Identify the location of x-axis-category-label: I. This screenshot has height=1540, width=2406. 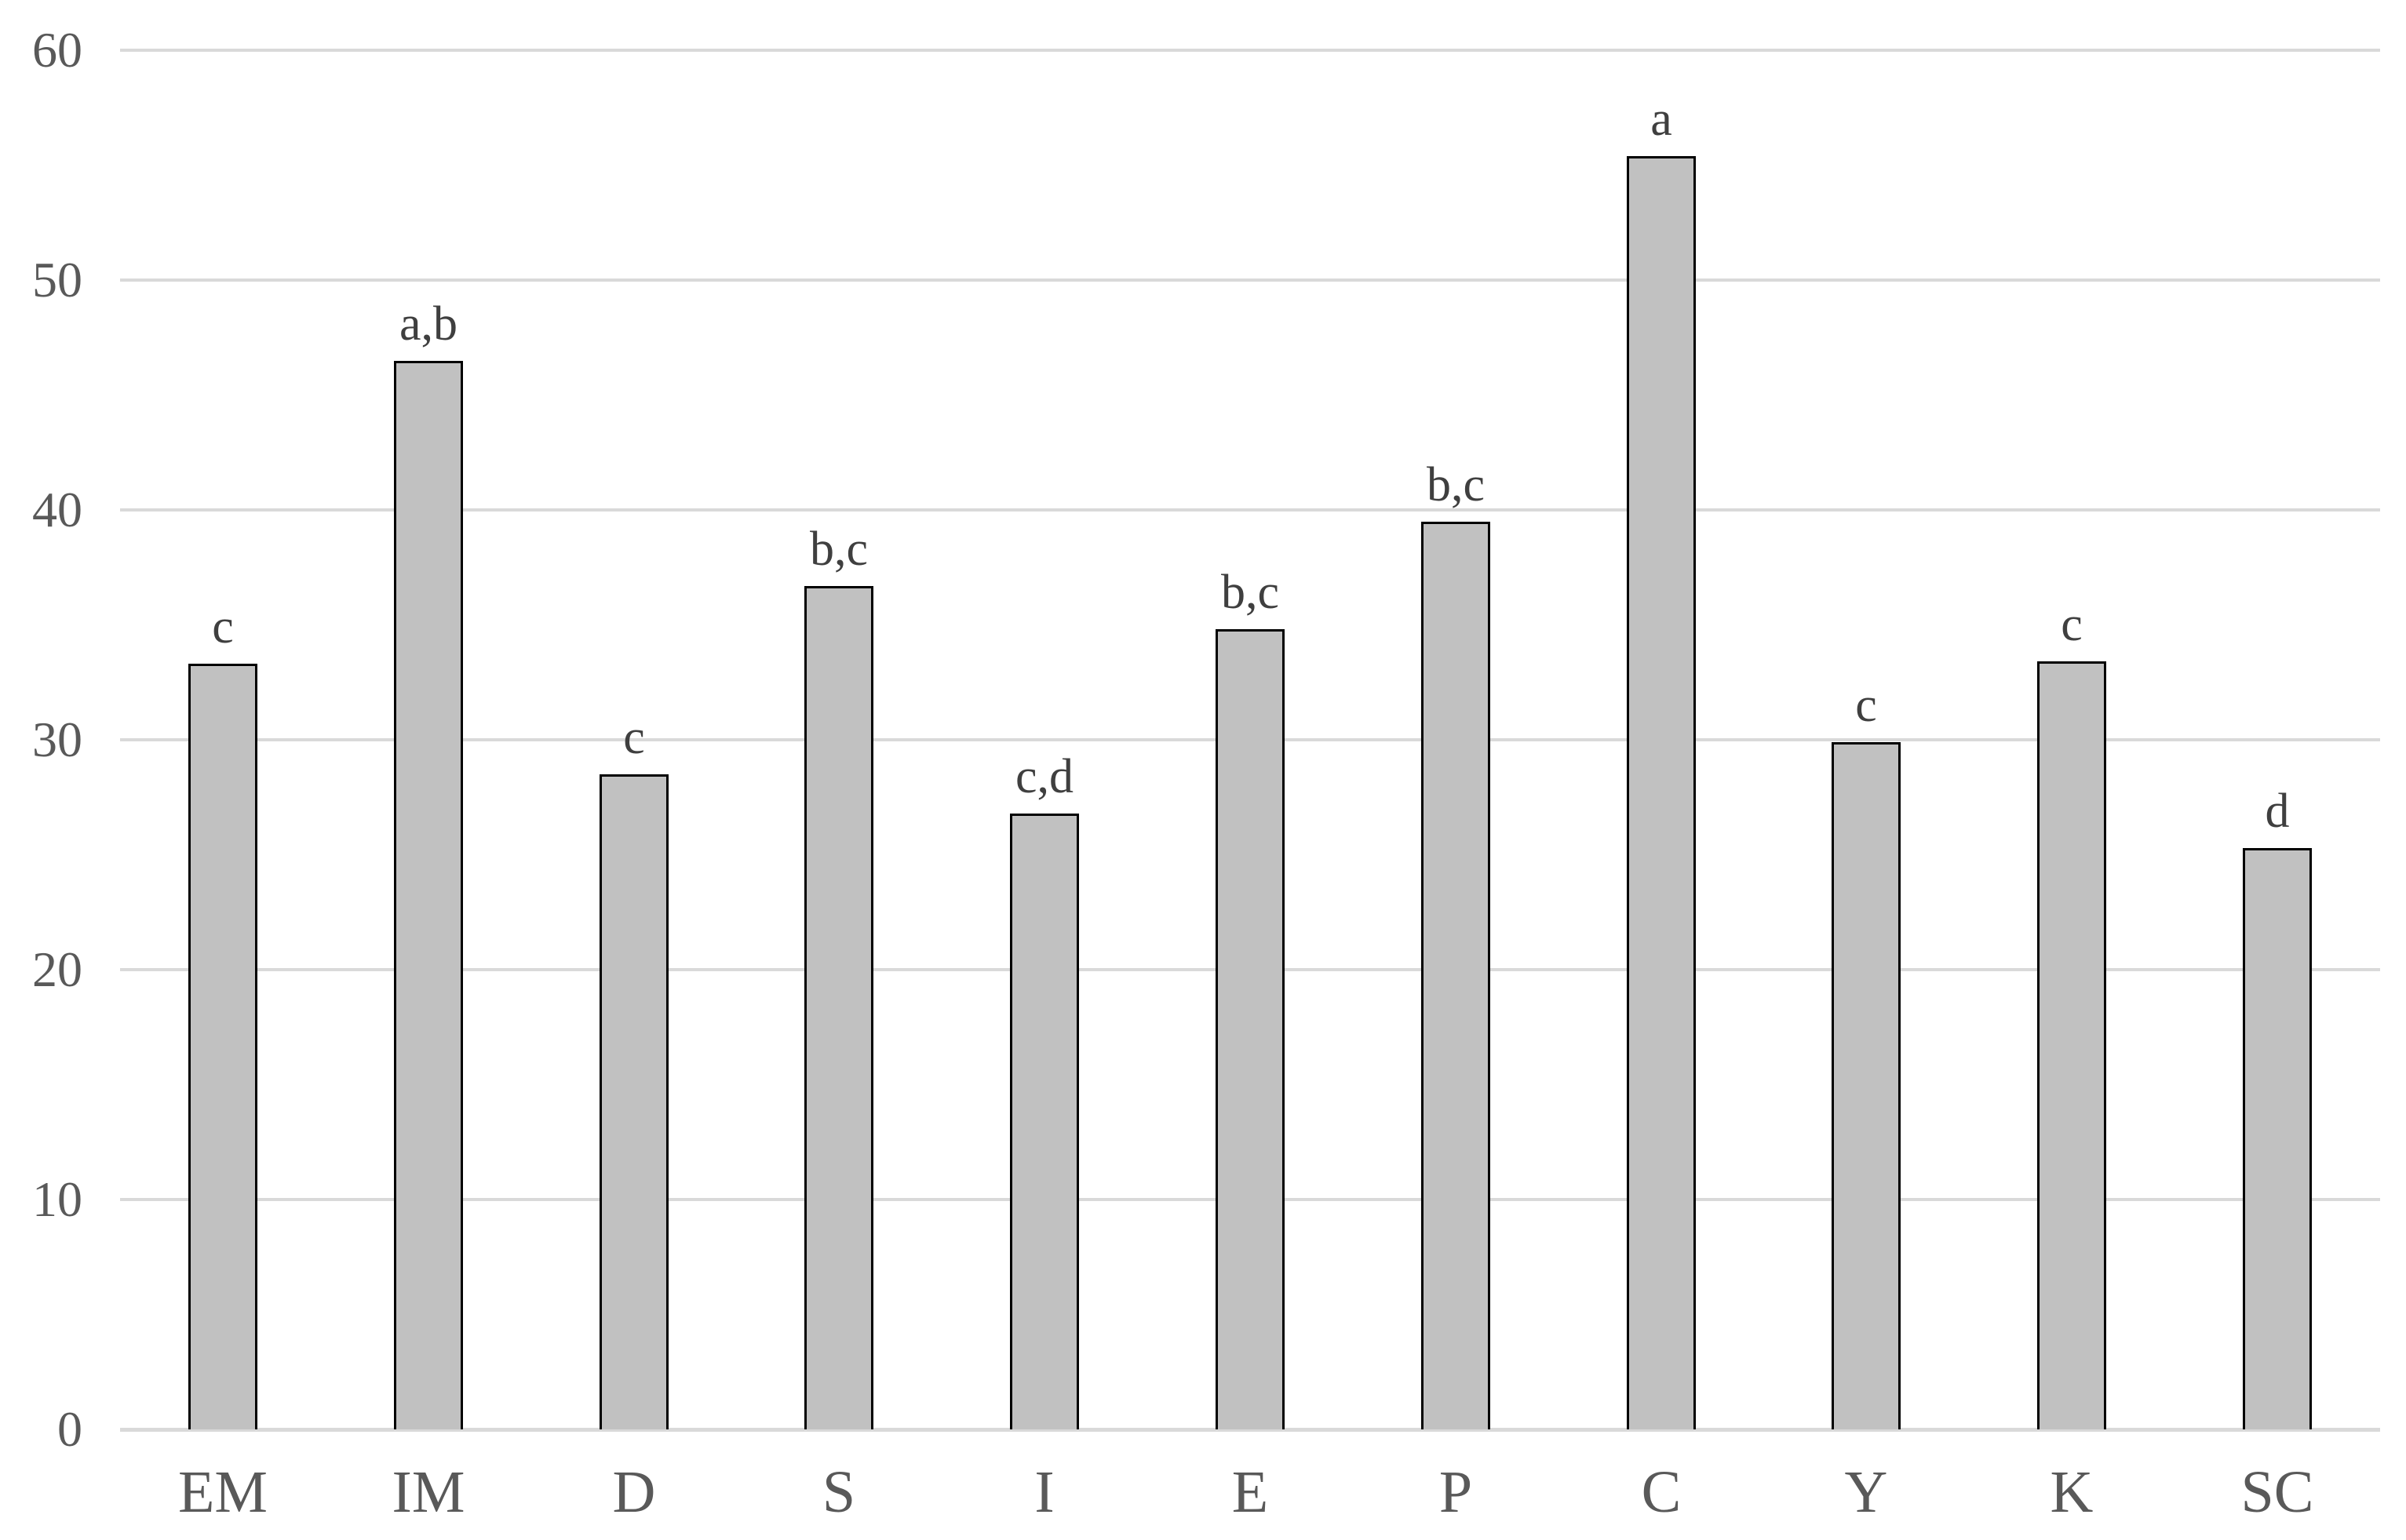
(1044, 1492).